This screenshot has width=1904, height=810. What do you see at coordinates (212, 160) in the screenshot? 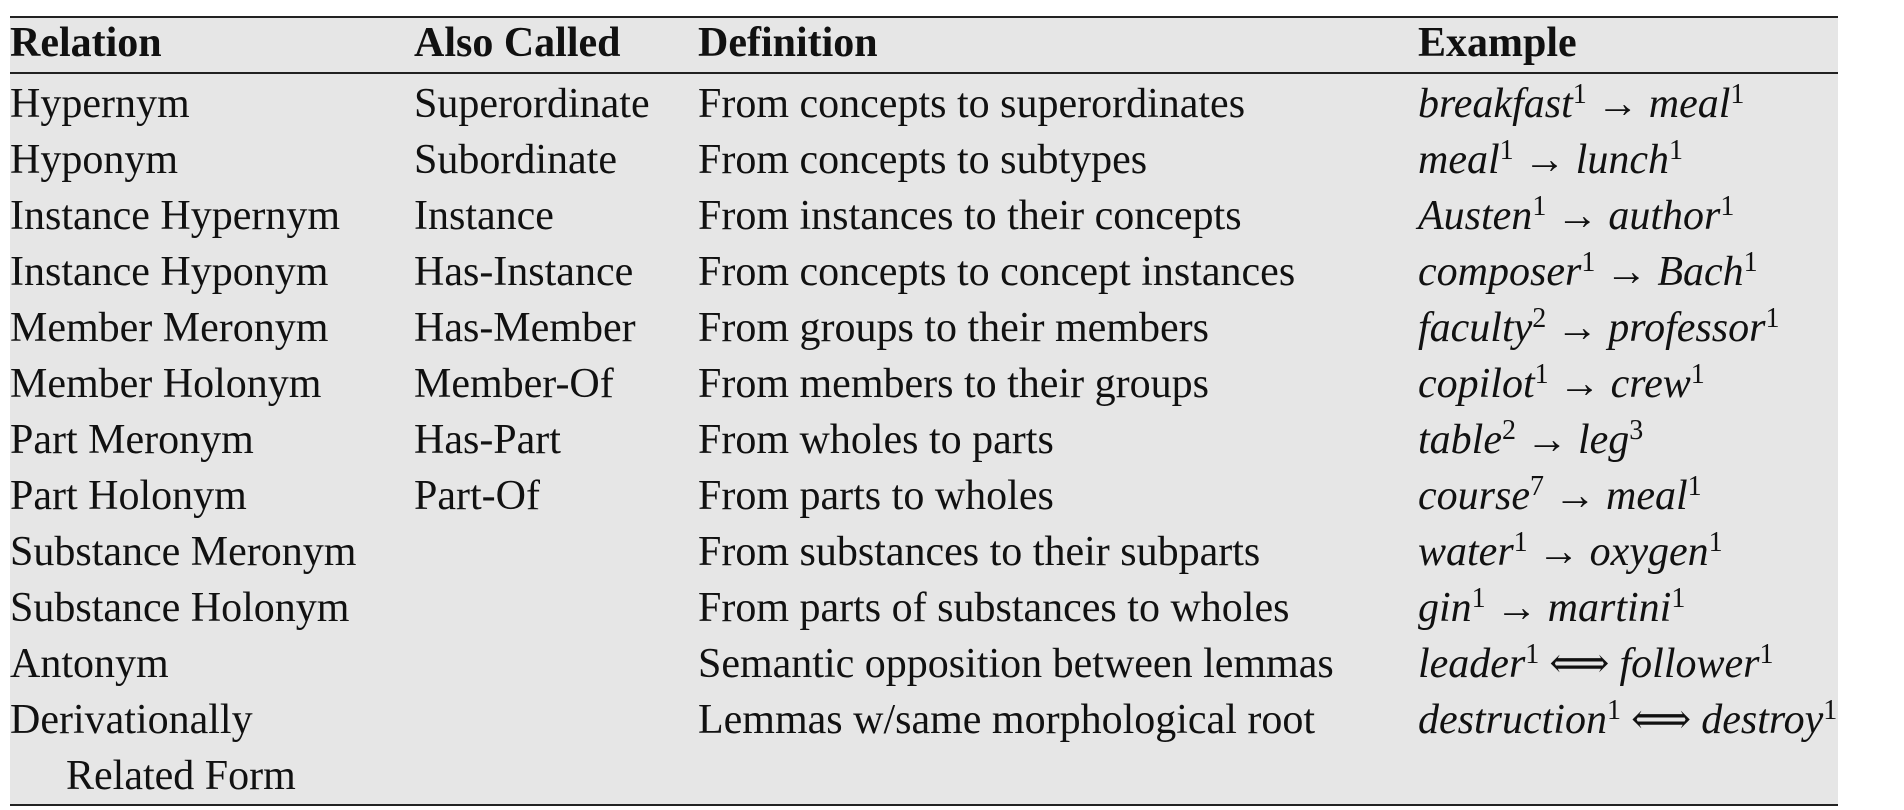
I see `cell-relation: Hyponym` at bounding box center [212, 160].